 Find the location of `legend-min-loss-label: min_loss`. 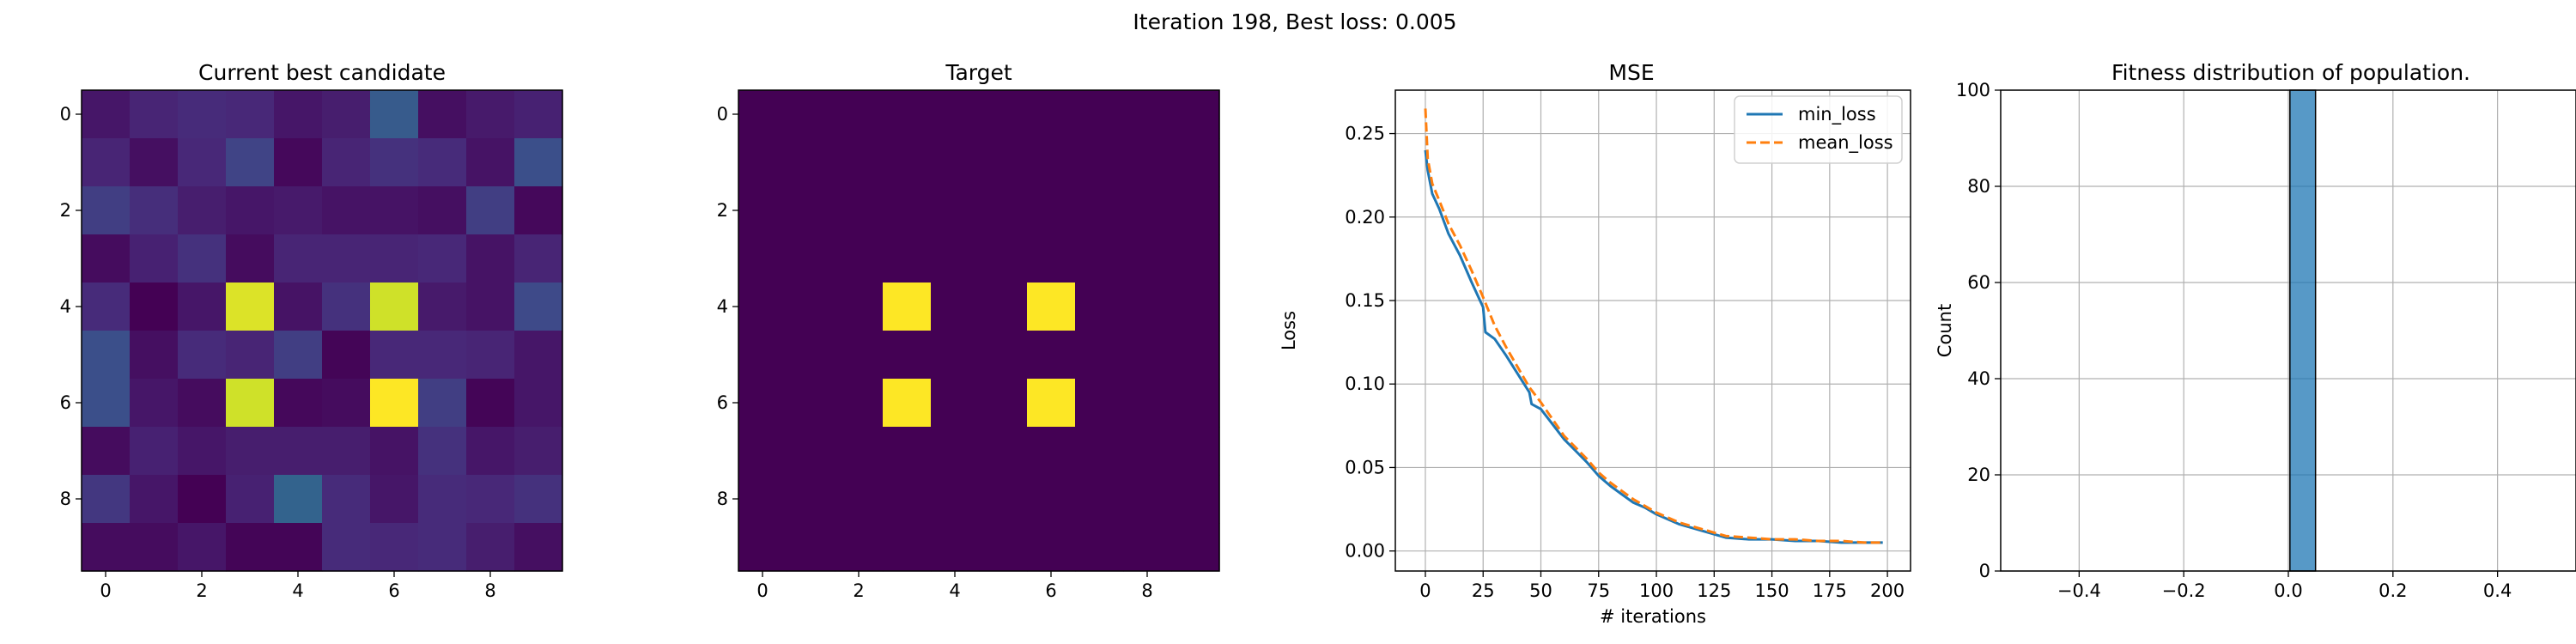

legend-min-loss-label: min_loss is located at coordinates (1837, 114).